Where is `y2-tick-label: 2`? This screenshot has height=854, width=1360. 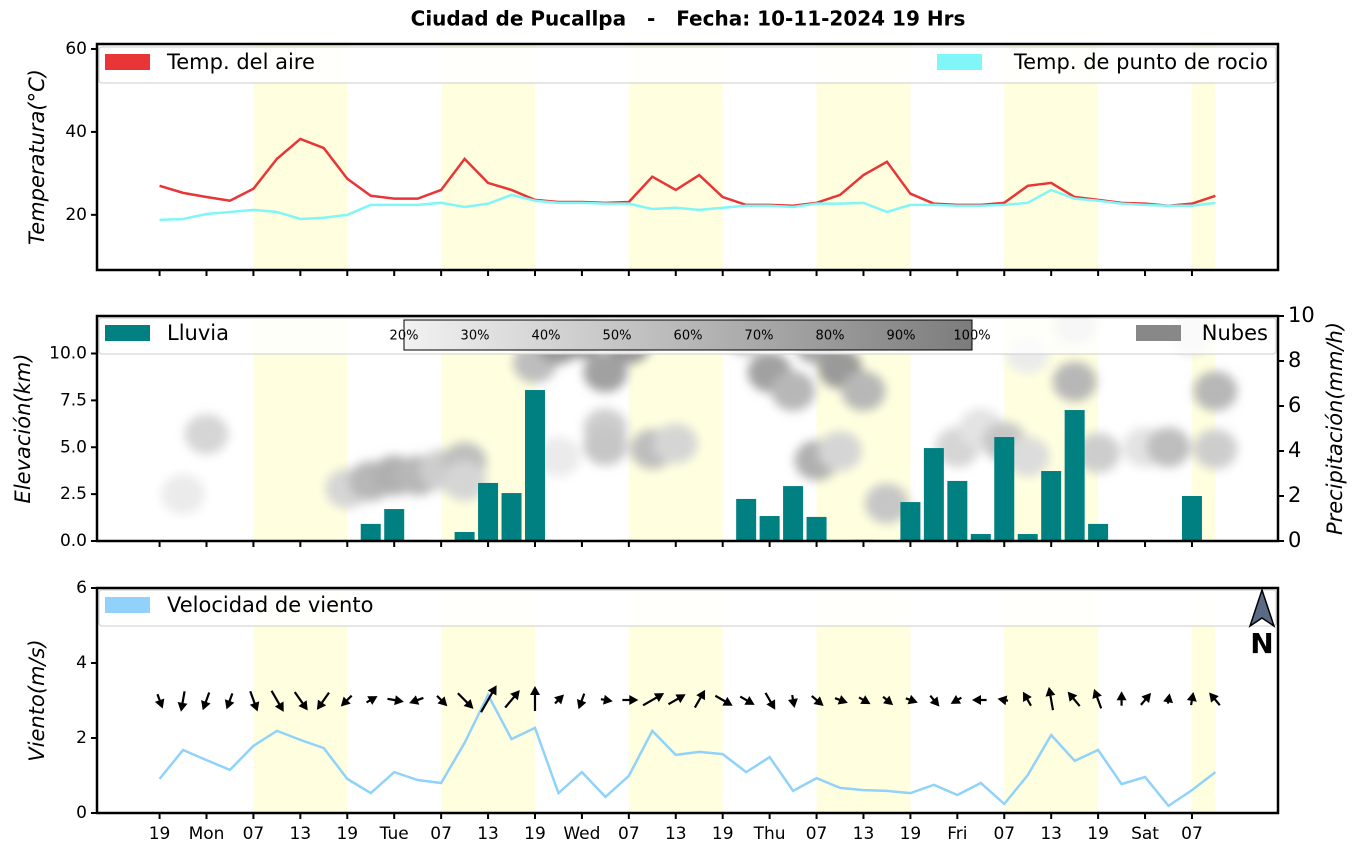
y2-tick-label: 2 is located at coordinates (1294, 495).